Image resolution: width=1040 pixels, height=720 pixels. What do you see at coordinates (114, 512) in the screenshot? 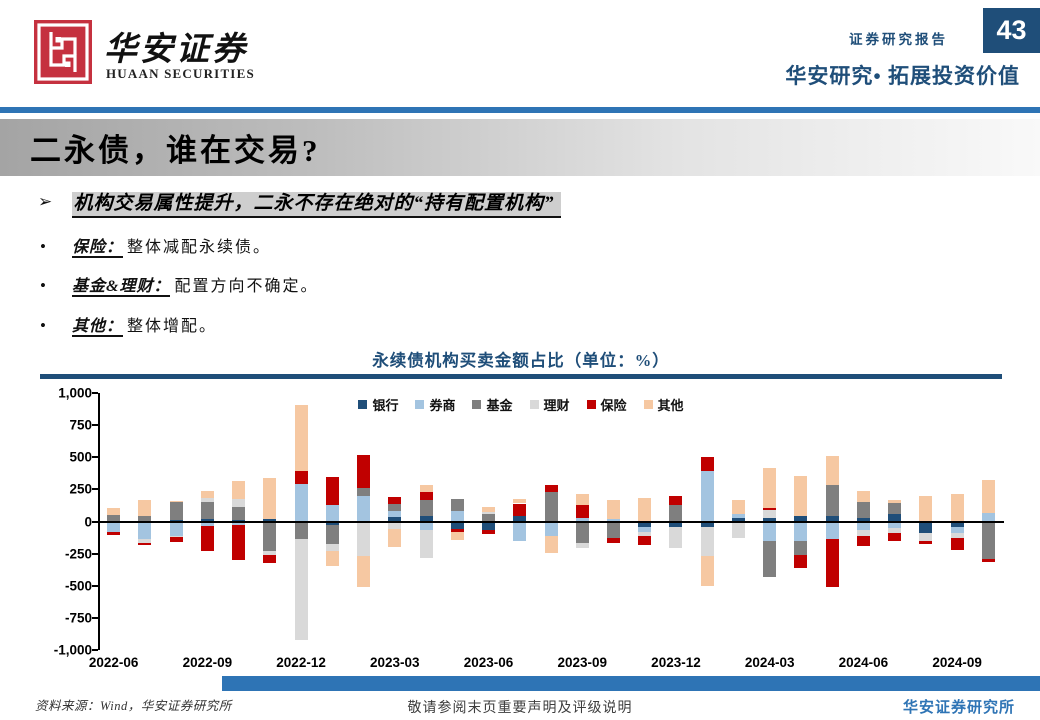
I see `bar-segment-其他-2022-06` at bounding box center [114, 512].